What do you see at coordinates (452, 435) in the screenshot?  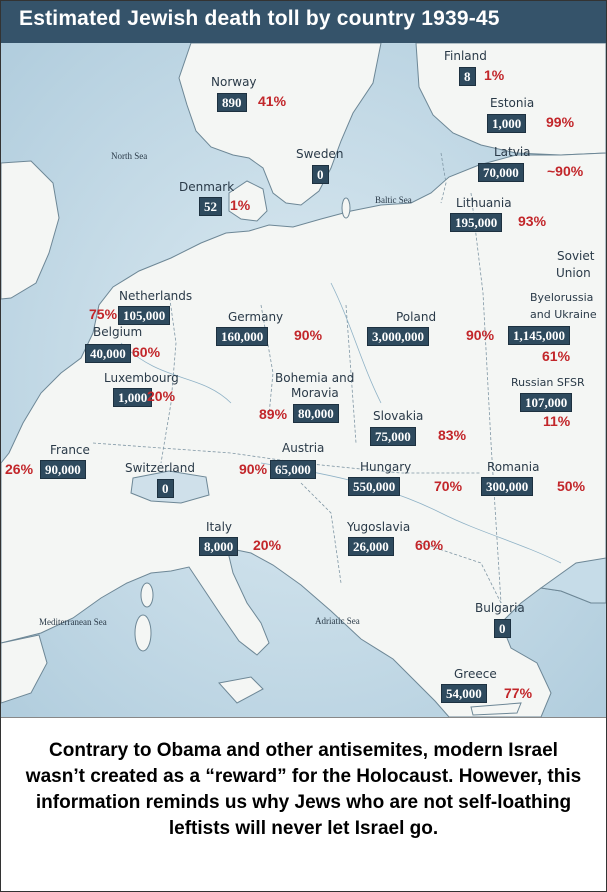 I see `slovakia-pct: 83%` at bounding box center [452, 435].